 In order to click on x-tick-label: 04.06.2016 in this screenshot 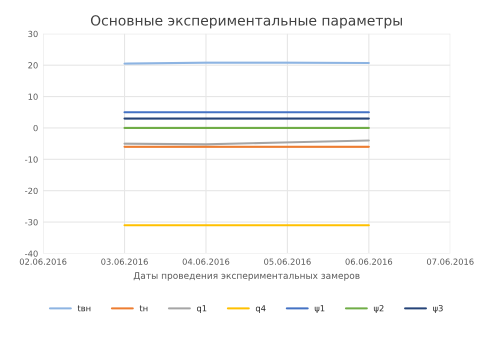, I will do `click(206, 261)`.